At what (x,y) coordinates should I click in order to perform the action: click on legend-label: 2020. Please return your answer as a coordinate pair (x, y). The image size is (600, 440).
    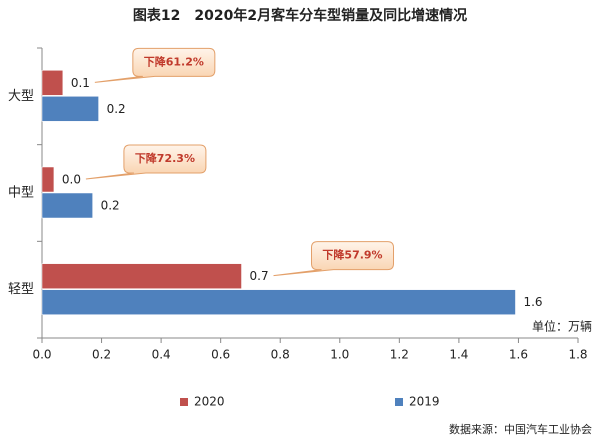
    Looking at the image, I should click on (209, 402).